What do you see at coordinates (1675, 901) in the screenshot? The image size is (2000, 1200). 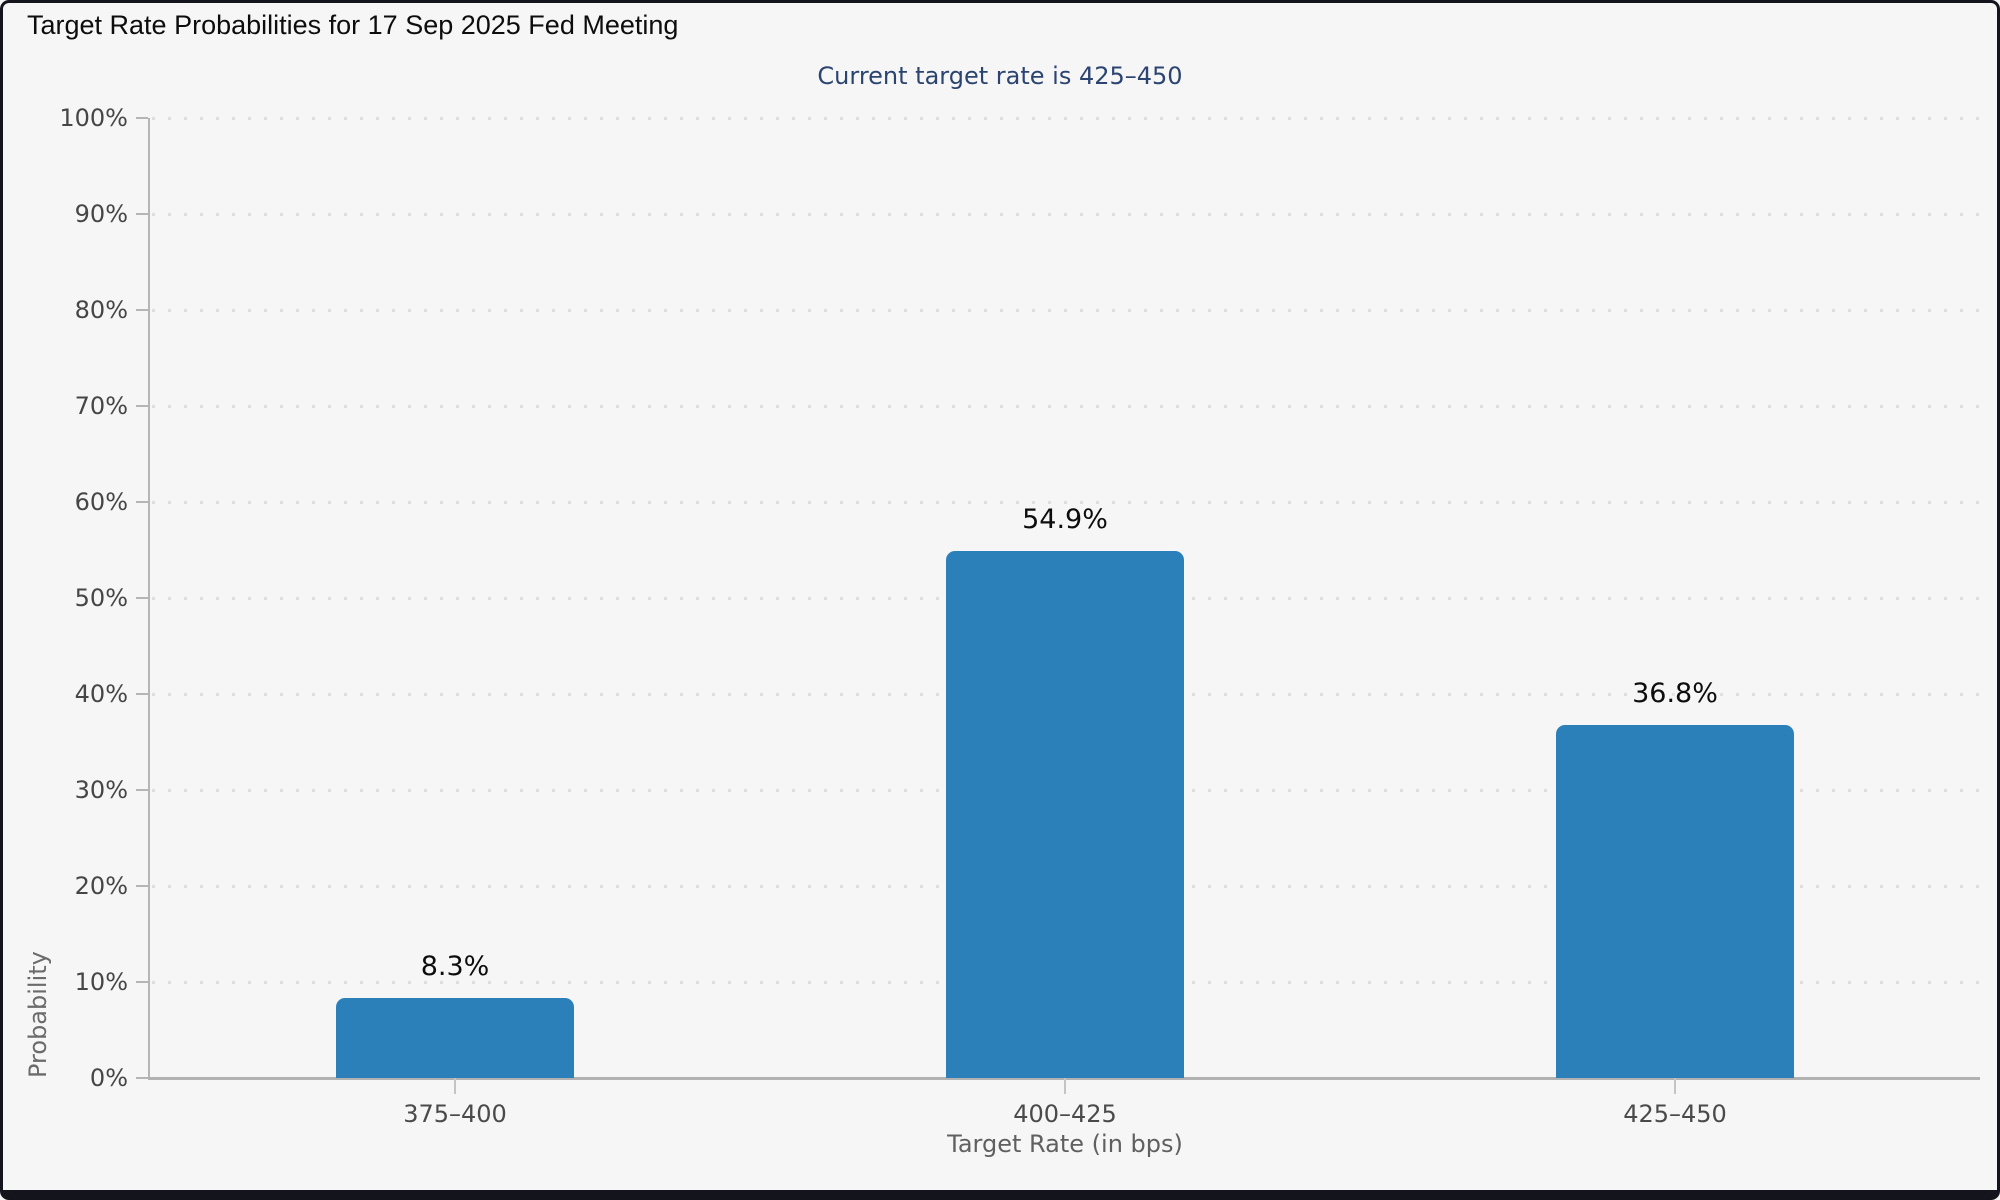 I see `bar-425–450` at bounding box center [1675, 901].